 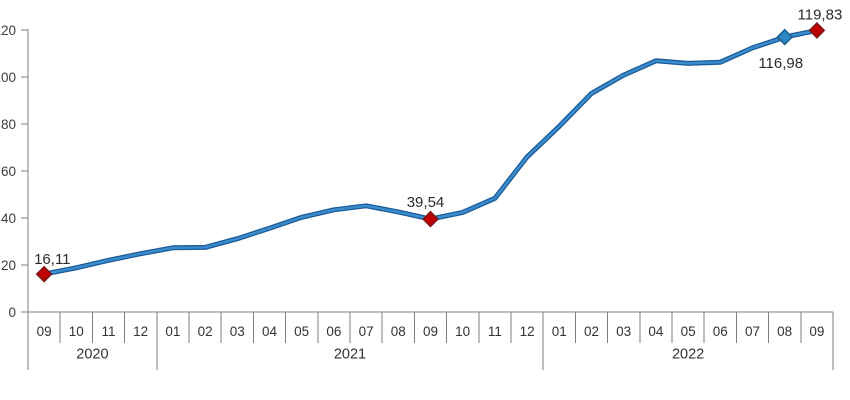 What do you see at coordinates (8, 77) in the screenshot?
I see `y-tick-label: 100` at bounding box center [8, 77].